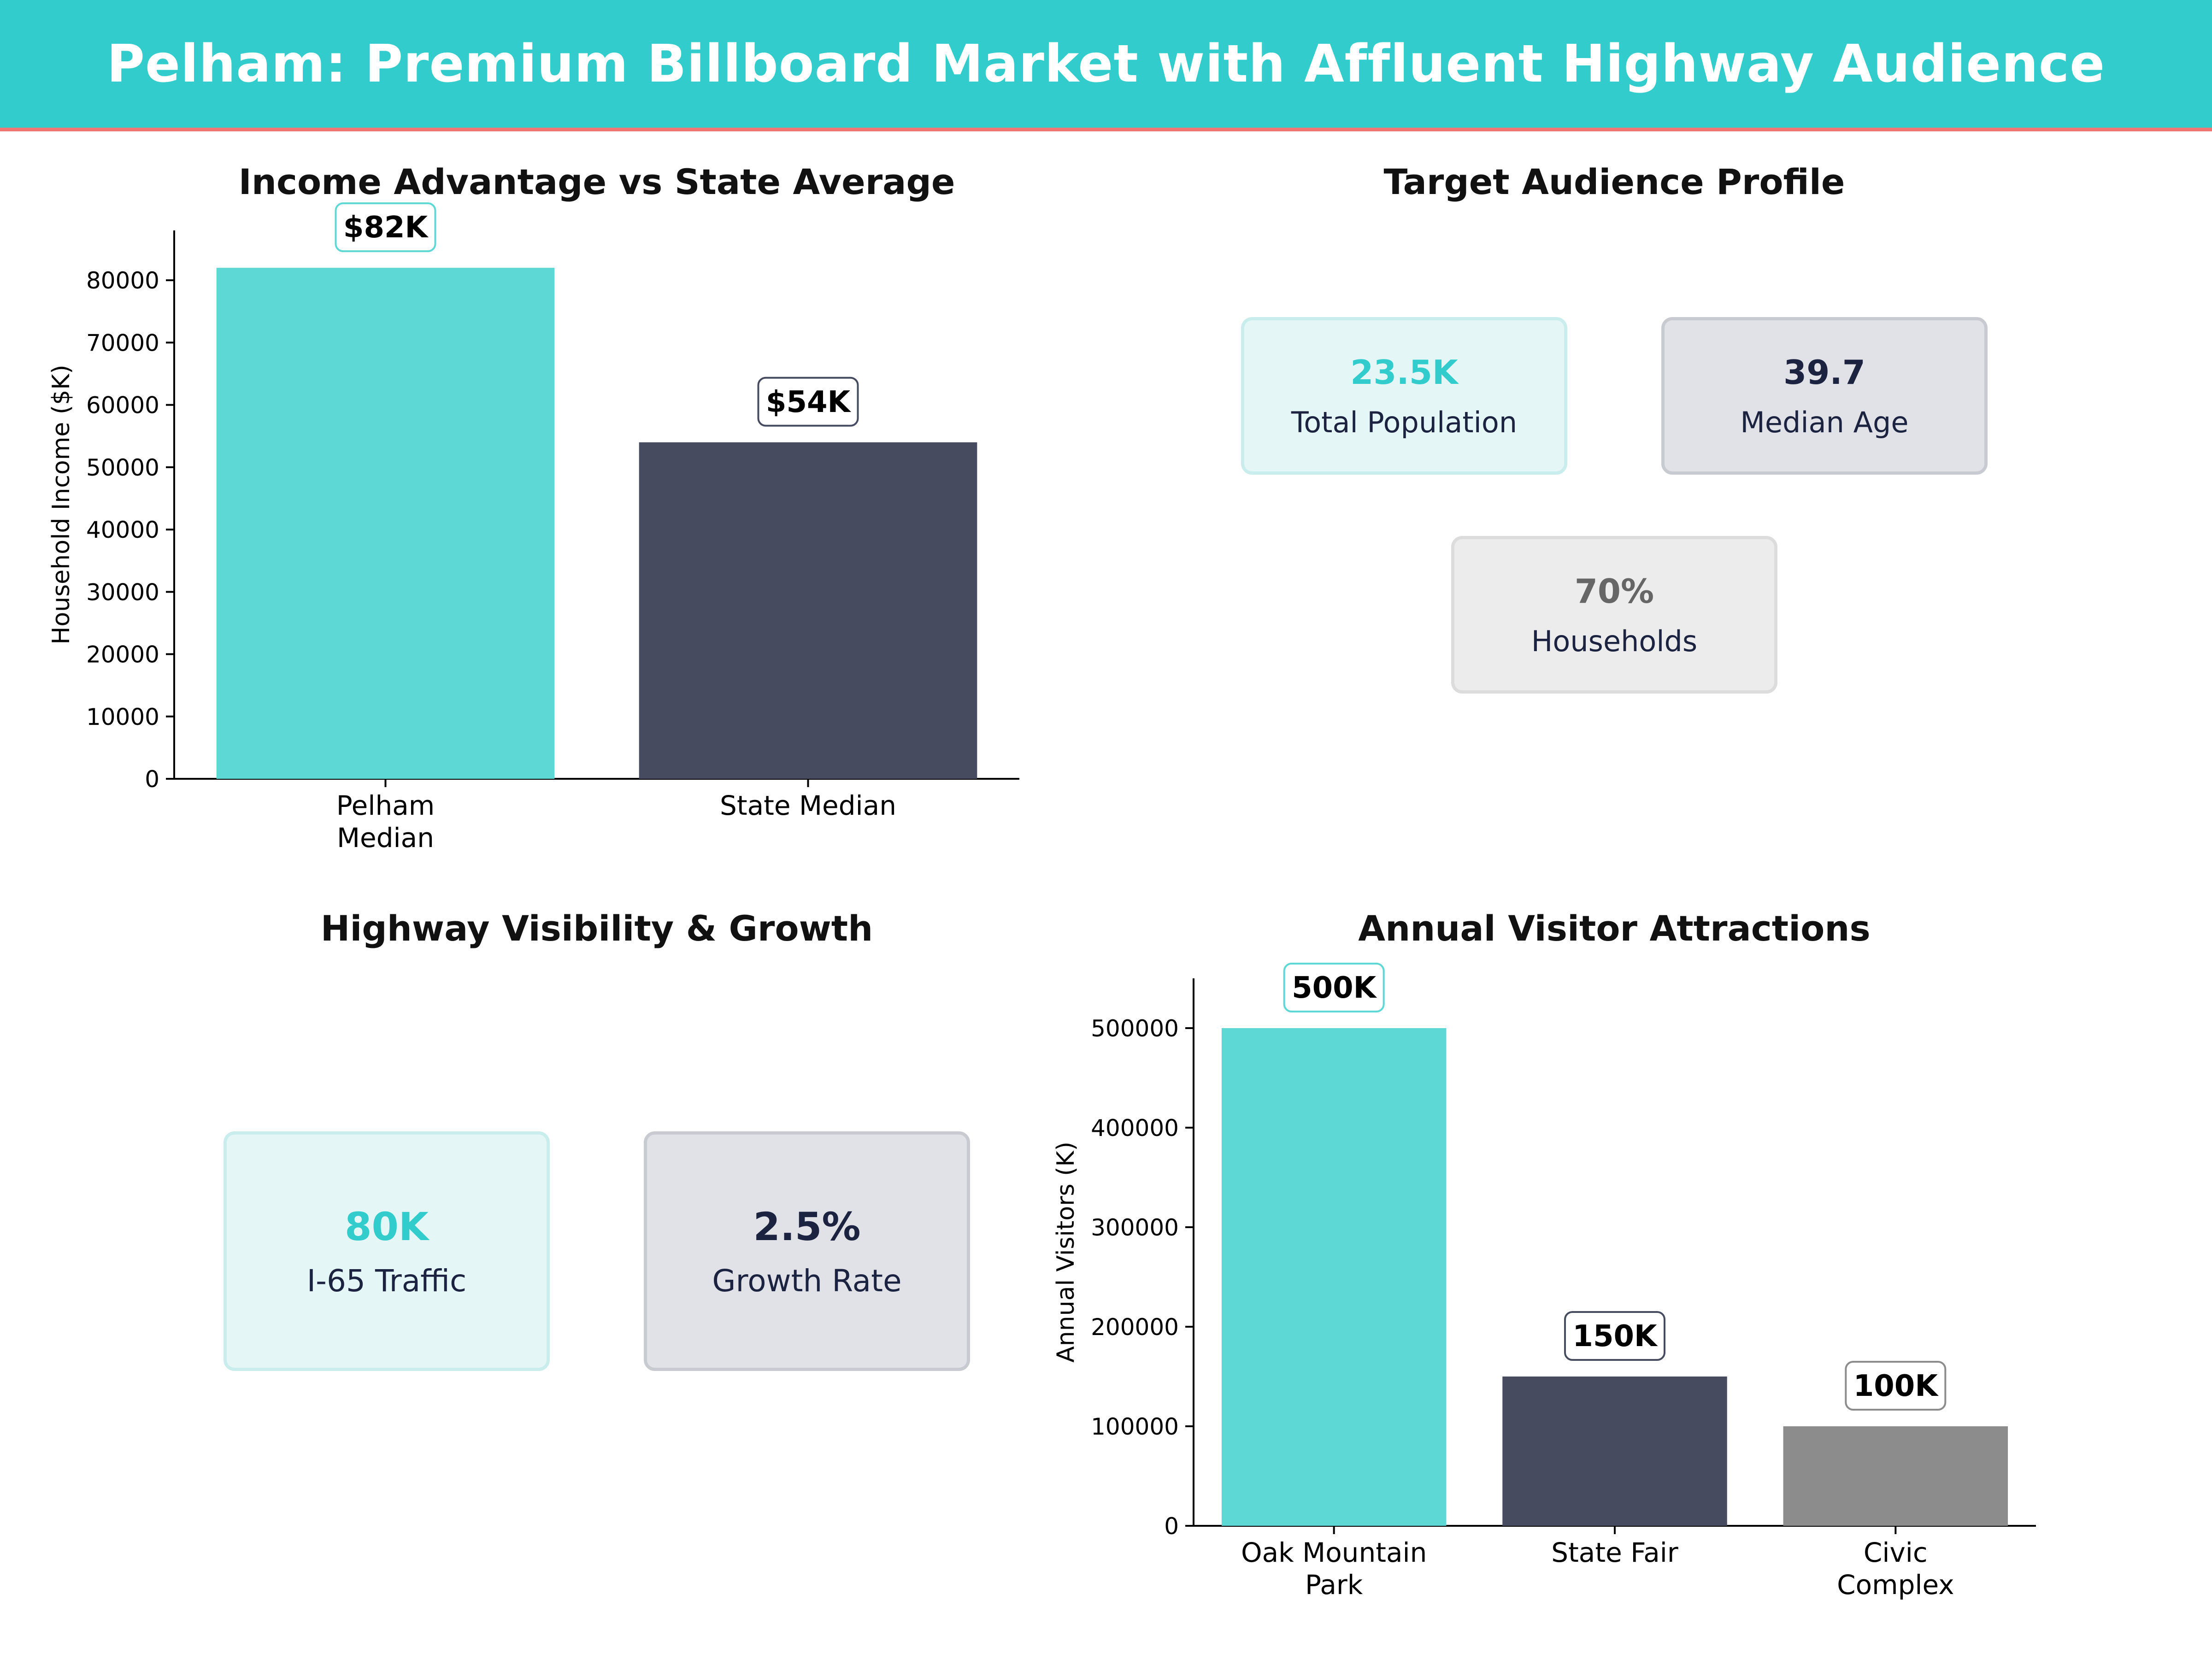 The image size is (2212, 1659). I want to click on data-label: 100K, so click(1896, 1386).